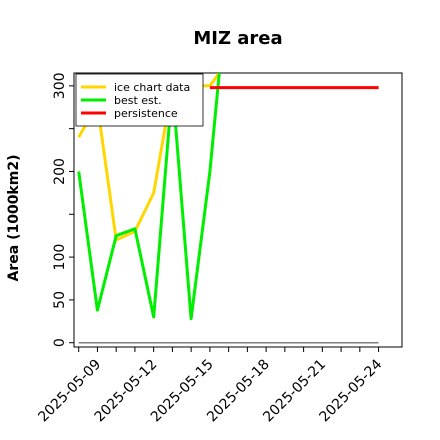 Image resolution: width=440 pixels, height=440 pixels. I want to click on legend: ice chart data best est. persistence, so click(139, 100).